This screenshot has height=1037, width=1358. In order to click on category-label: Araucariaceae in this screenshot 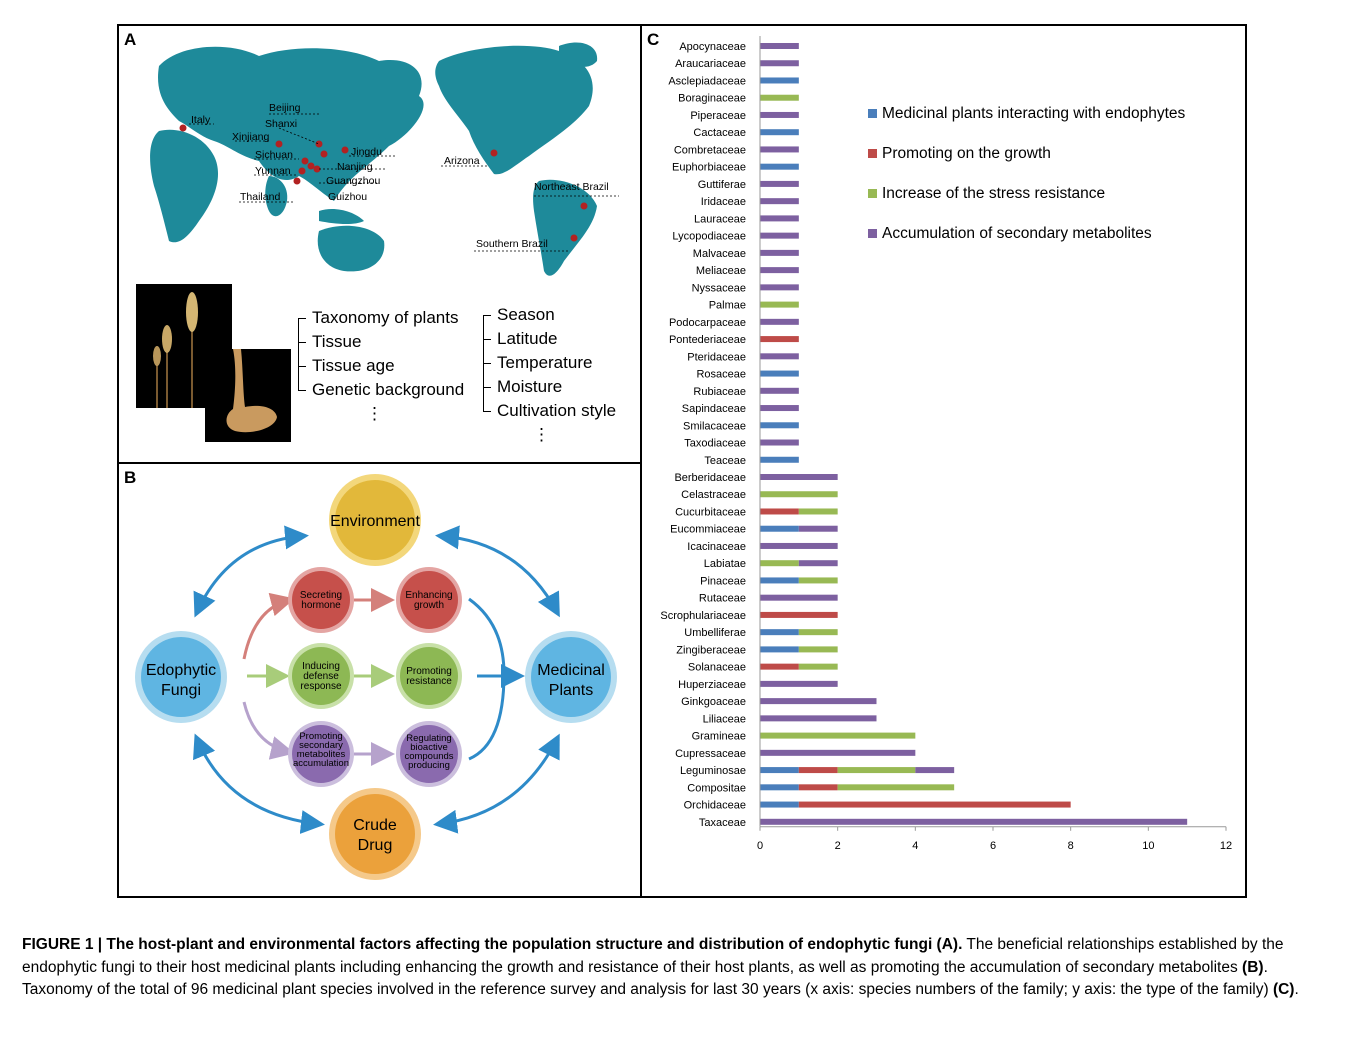, I will do `click(710, 64)`.